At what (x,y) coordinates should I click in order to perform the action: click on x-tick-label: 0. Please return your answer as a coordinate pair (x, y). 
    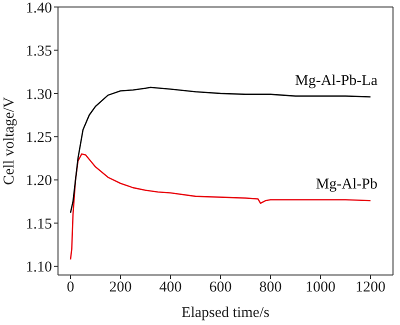
    Looking at the image, I should click on (70, 288).